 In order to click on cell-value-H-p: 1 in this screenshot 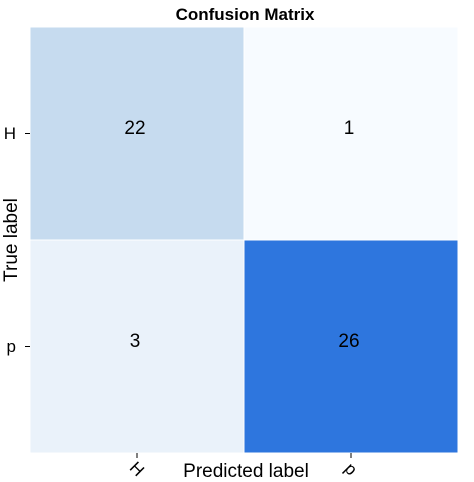, I will do `click(349, 128)`.